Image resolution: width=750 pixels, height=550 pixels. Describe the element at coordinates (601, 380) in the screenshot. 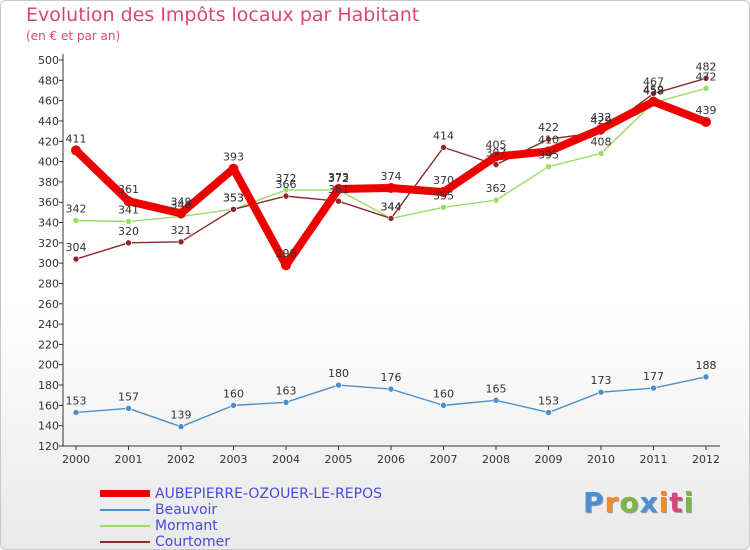

I see `data-label: 173` at that location.